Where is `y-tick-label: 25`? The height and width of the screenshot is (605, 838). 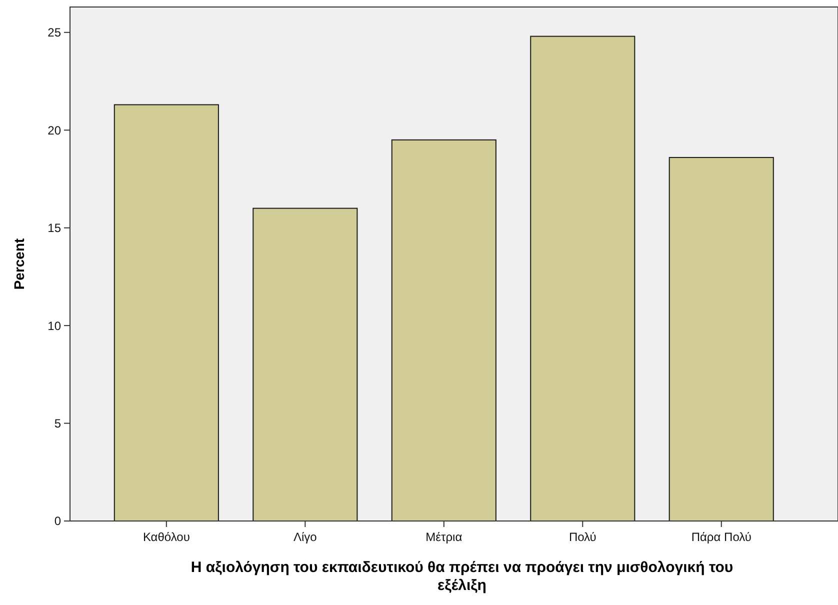
y-tick-label: 25 is located at coordinates (55, 33).